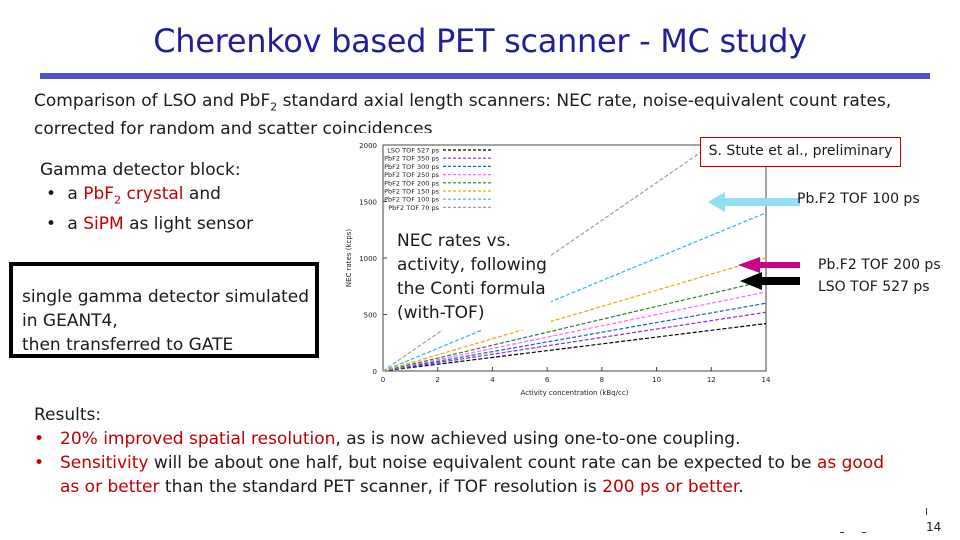  I want to click on y-tick-label: 1500, so click(368, 203).